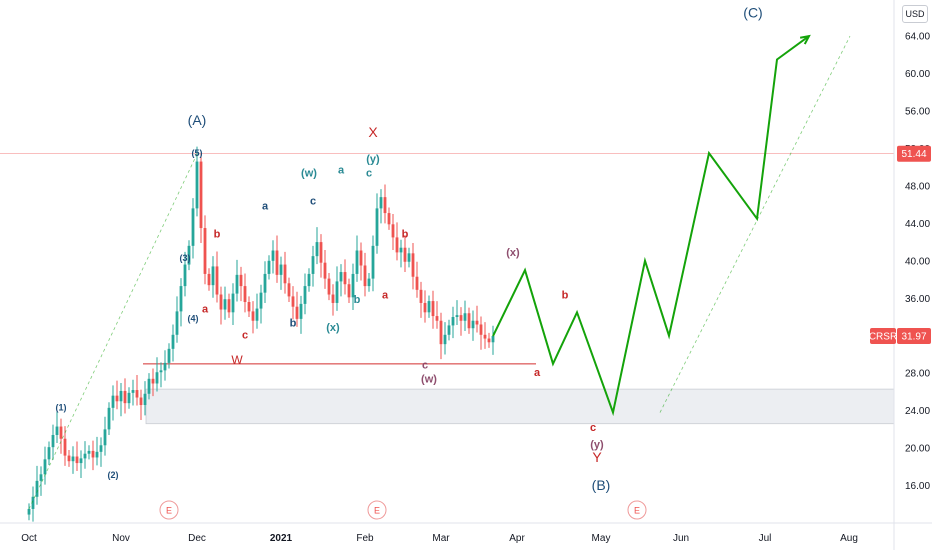  What do you see at coordinates (917, 224) in the screenshot?
I see `y-tick-label: 44.00` at bounding box center [917, 224].